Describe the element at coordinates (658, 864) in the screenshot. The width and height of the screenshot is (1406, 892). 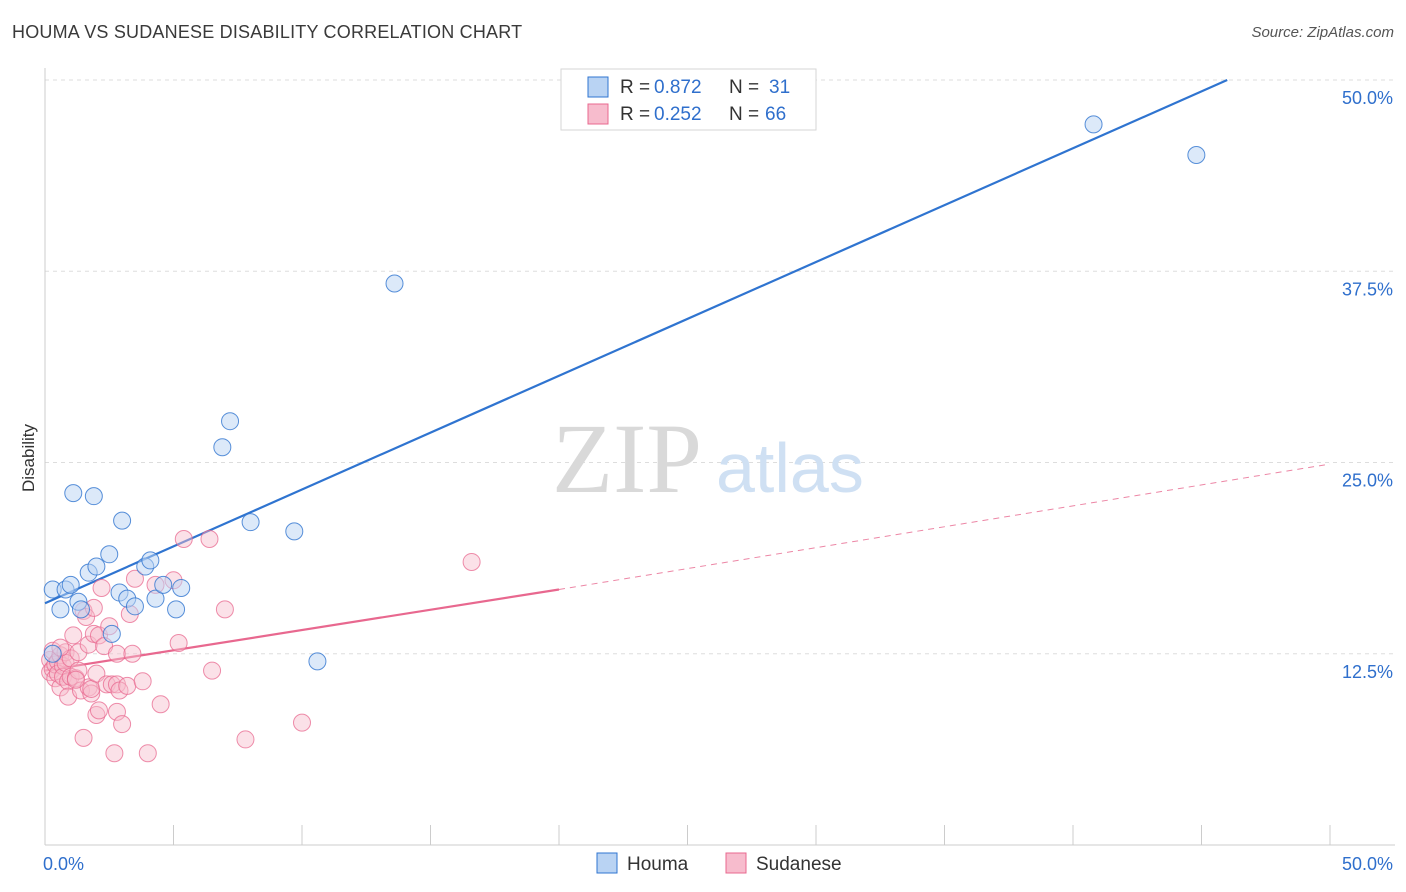
I see `bottom-legend-houma-label: Houma` at that location.